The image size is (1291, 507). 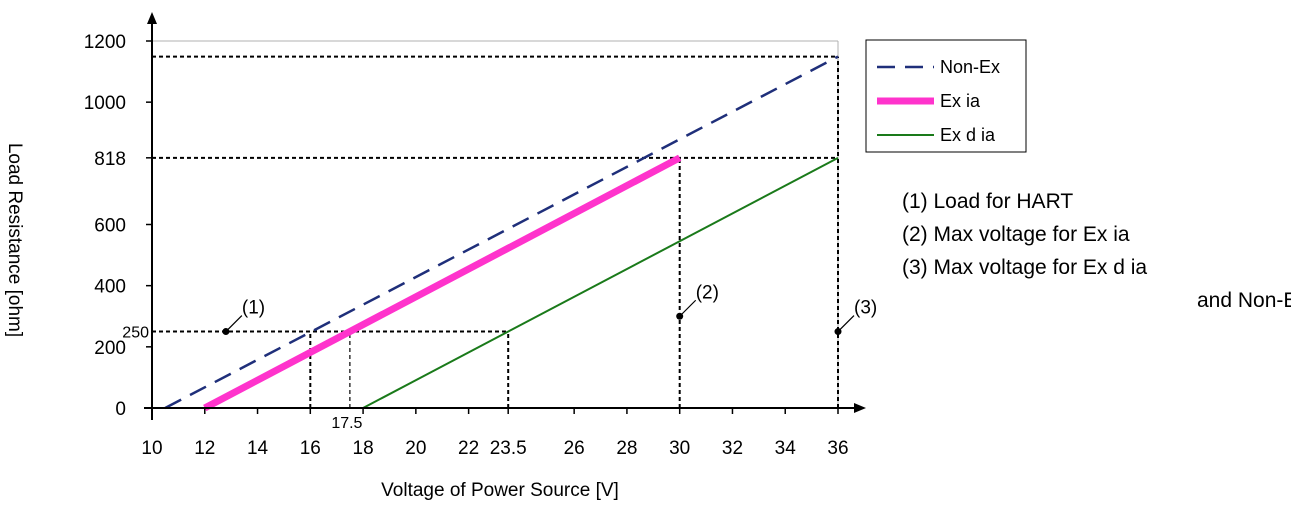 What do you see at coordinates (110, 226) in the screenshot?
I see `y-tick-label-3: 600` at bounding box center [110, 226].